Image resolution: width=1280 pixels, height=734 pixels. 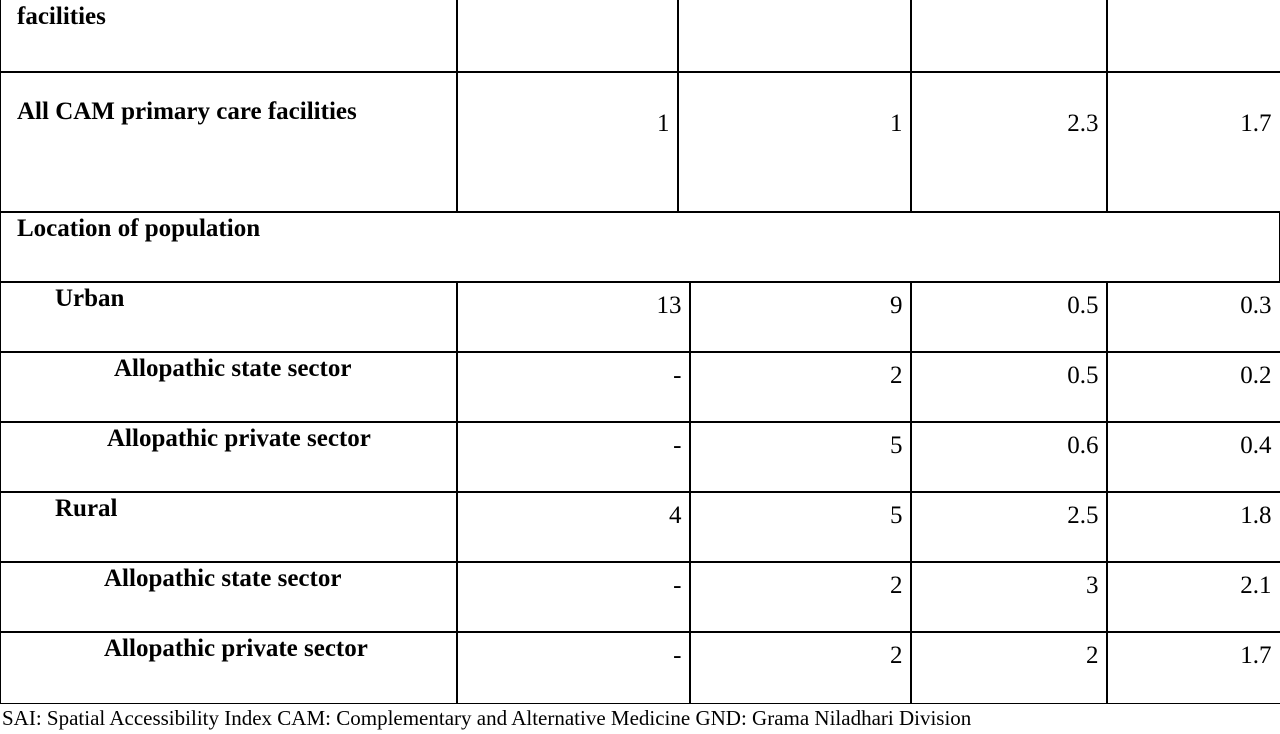 I want to click on row-label: Rural, so click(x=86, y=508).